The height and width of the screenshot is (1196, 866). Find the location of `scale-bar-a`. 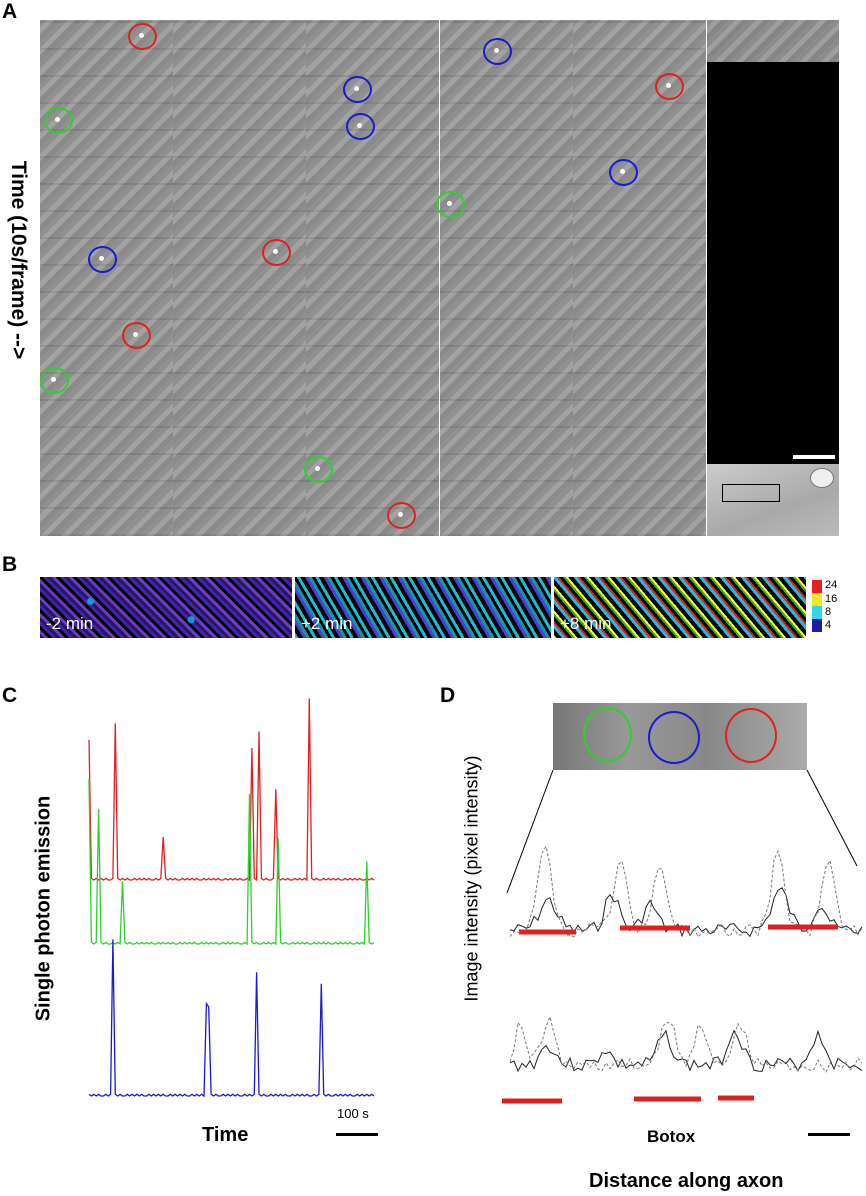

scale-bar-a is located at coordinates (814, 457).